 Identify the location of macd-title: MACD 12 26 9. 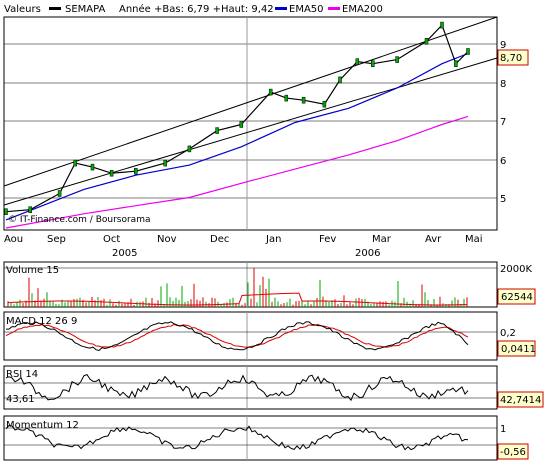
(41, 321).